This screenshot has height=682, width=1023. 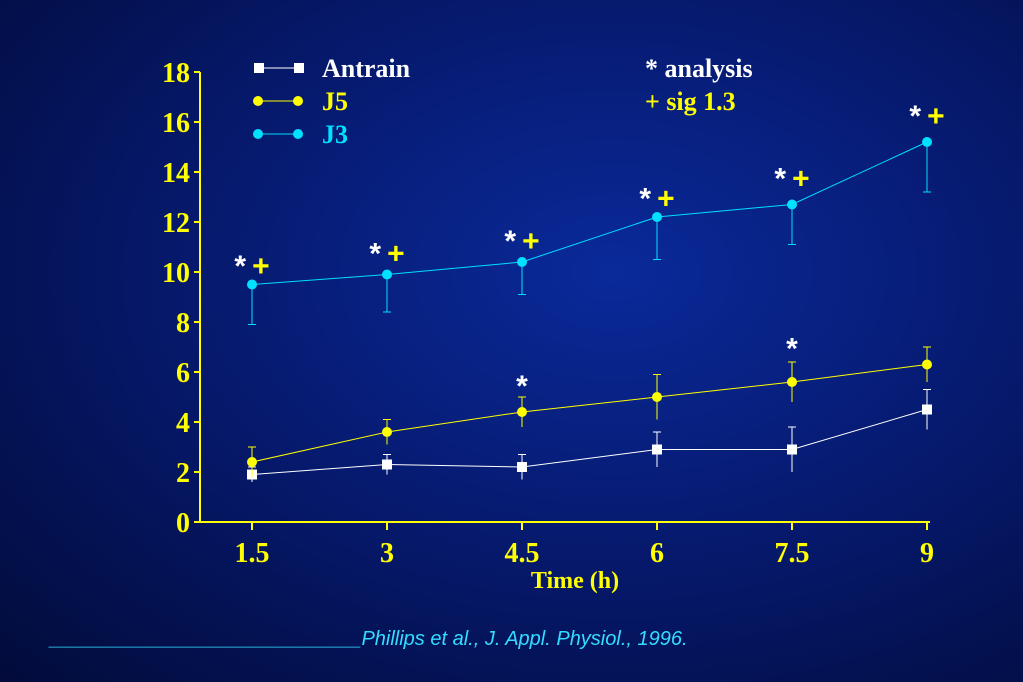 What do you see at coordinates (335, 101) in the screenshot?
I see `legend-label: J5` at bounding box center [335, 101].